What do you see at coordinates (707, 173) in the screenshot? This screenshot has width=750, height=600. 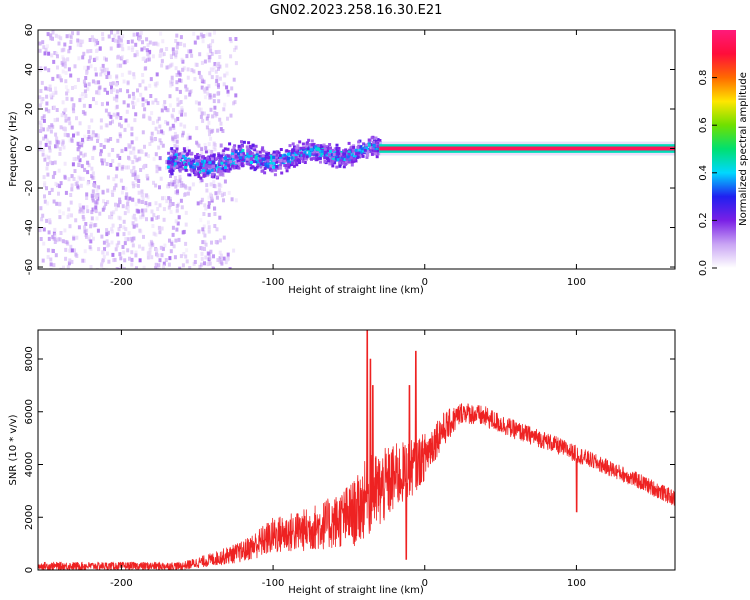 I see `colorbar-ticks: 0.00.20.40.60.8` at bounding box center [707, 173].